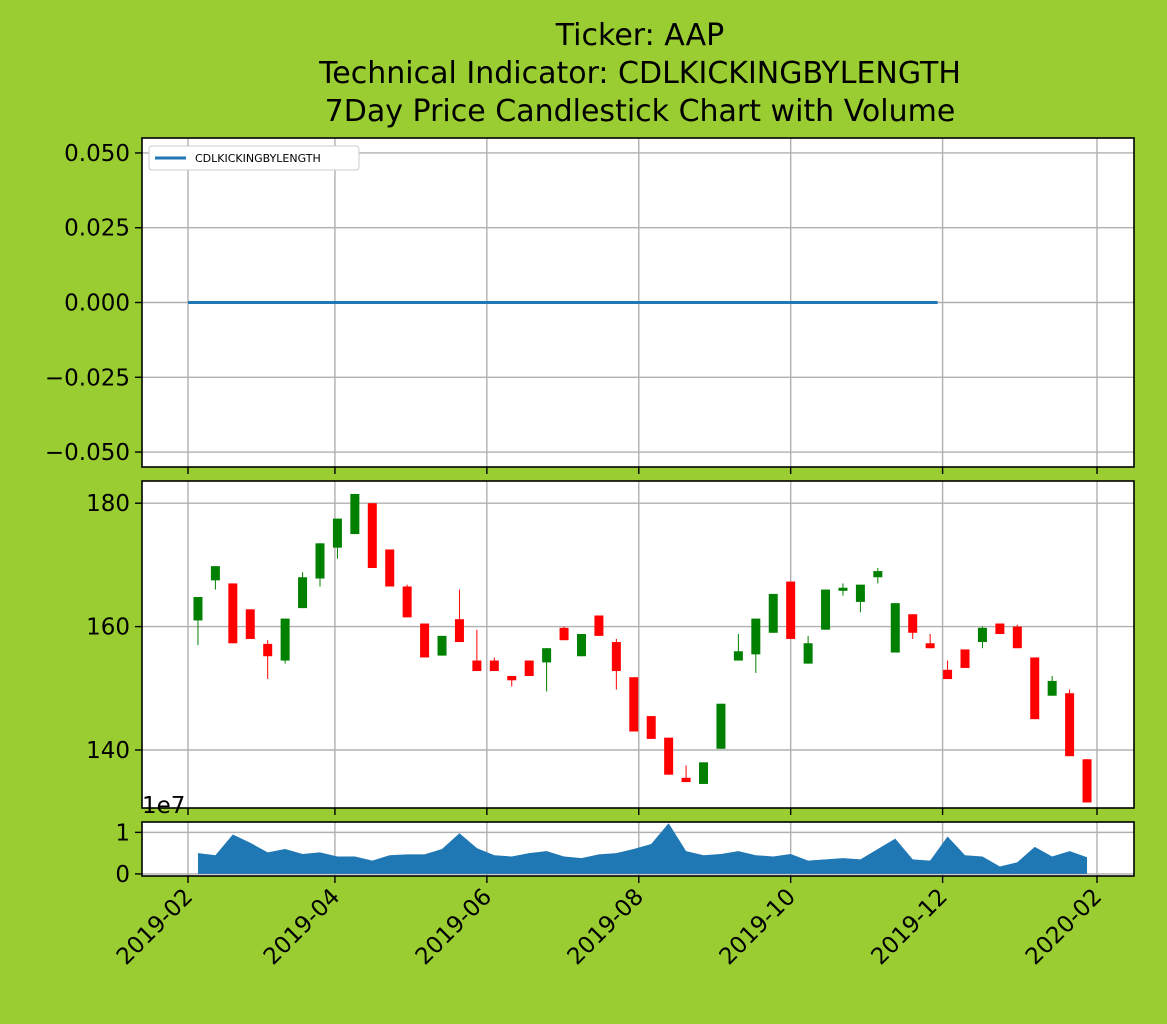 This screenshot has height=1024, width=1167. I want to click on y-tick-label: 160, so click(108, 628).